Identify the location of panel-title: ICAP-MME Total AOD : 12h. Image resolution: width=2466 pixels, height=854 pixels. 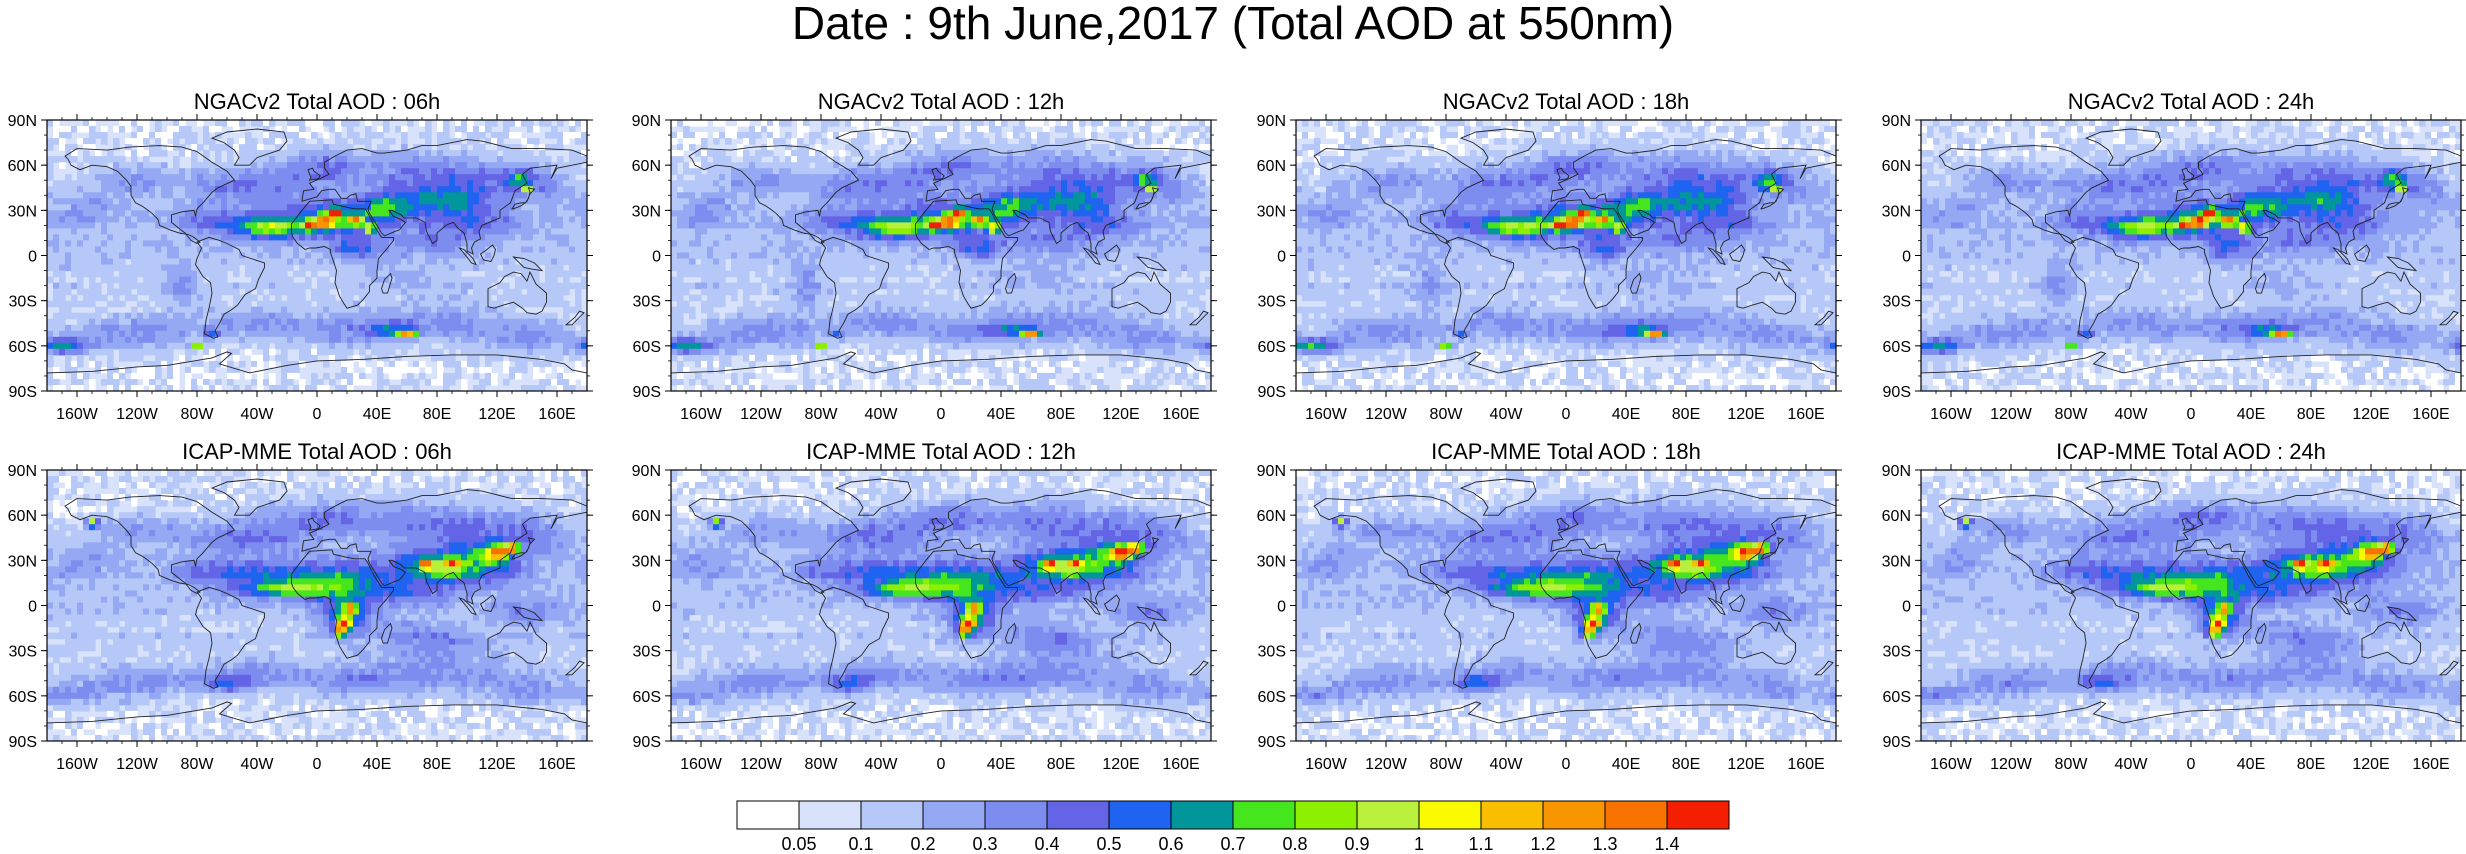
(941, 452).